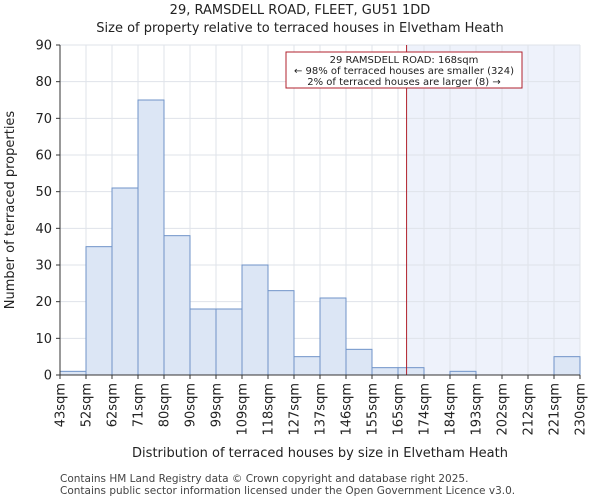 The width and height of the screenshot is (600, 500). Describe the element at coordinates (191, 405) in the screenshot. I see `x-tick-label: 90sqm` at that location.